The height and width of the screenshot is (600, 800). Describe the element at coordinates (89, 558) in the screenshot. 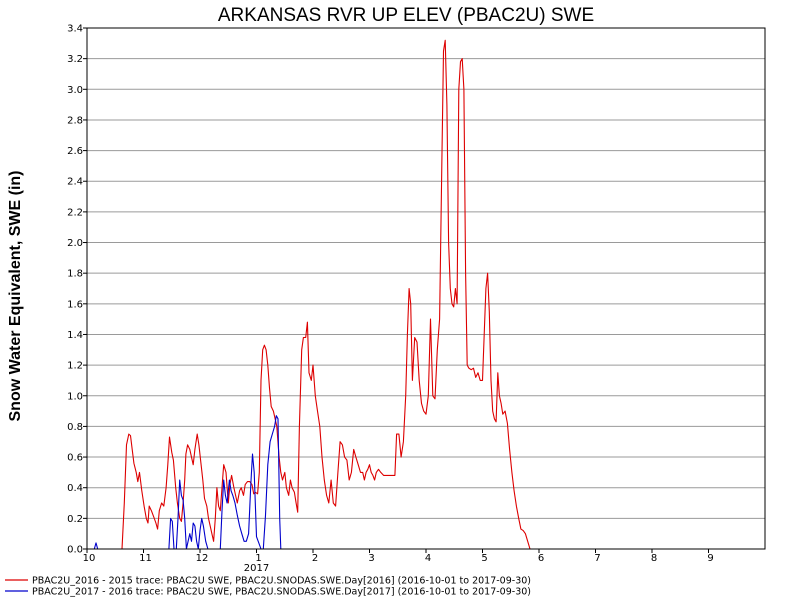

I see `x-tick-label: 10` at that location.